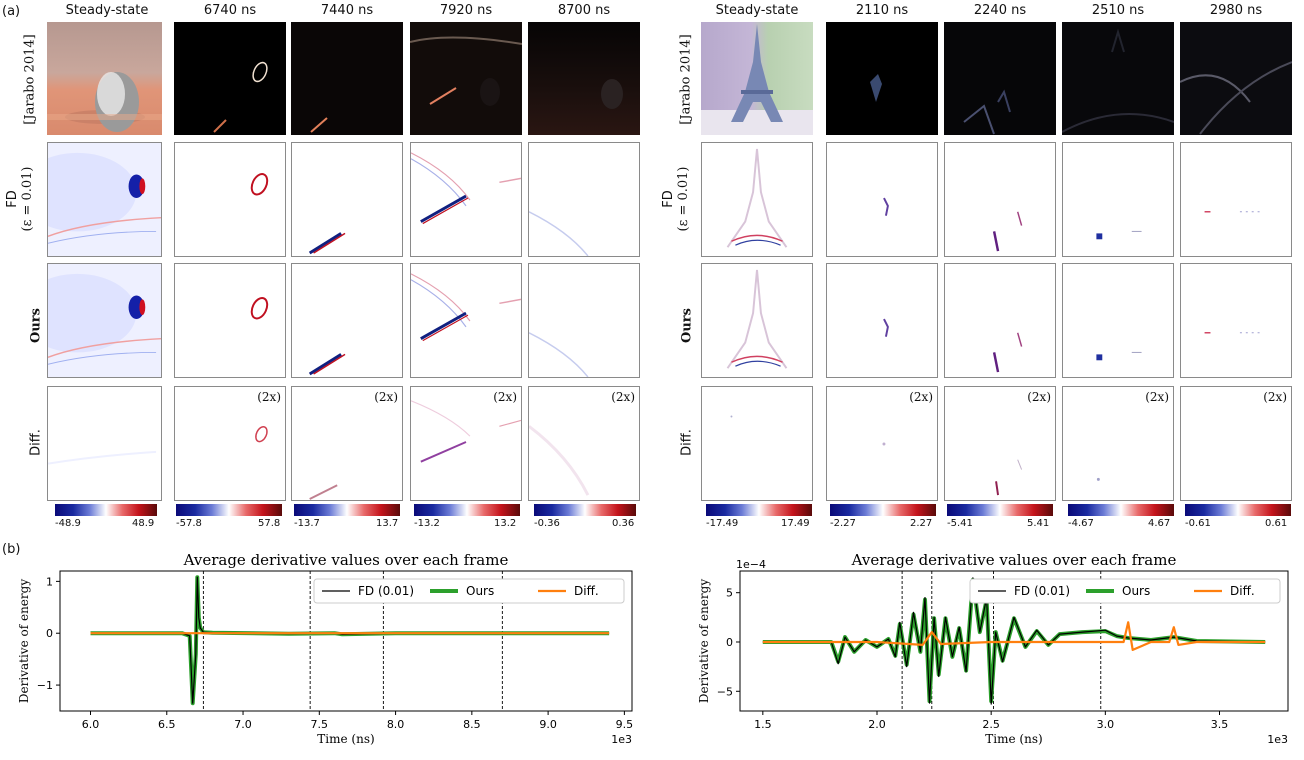 This screenshot has height=760, width=1304. I want to click on cbar-max: 48.9, so click(143, 523).